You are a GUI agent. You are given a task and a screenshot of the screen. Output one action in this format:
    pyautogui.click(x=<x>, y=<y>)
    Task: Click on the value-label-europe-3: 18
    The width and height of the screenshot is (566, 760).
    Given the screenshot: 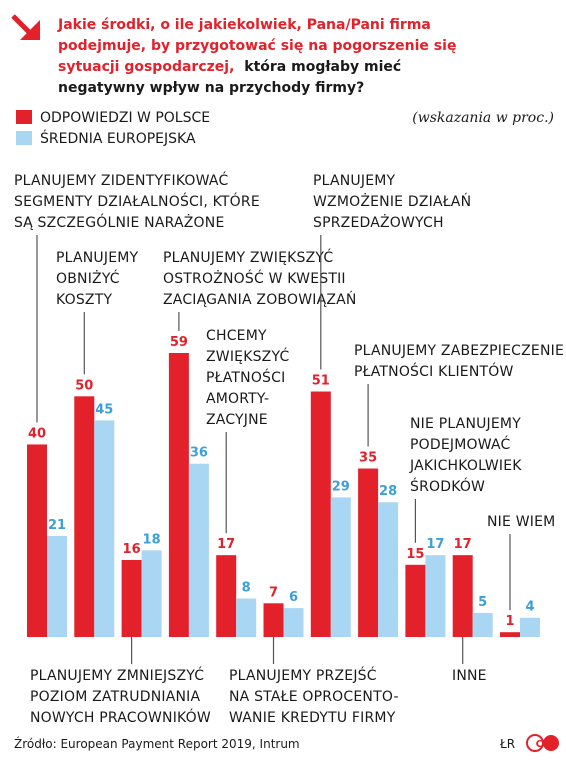 What is the action you would take?
    pyautogui.click(x=152, y=539)
    